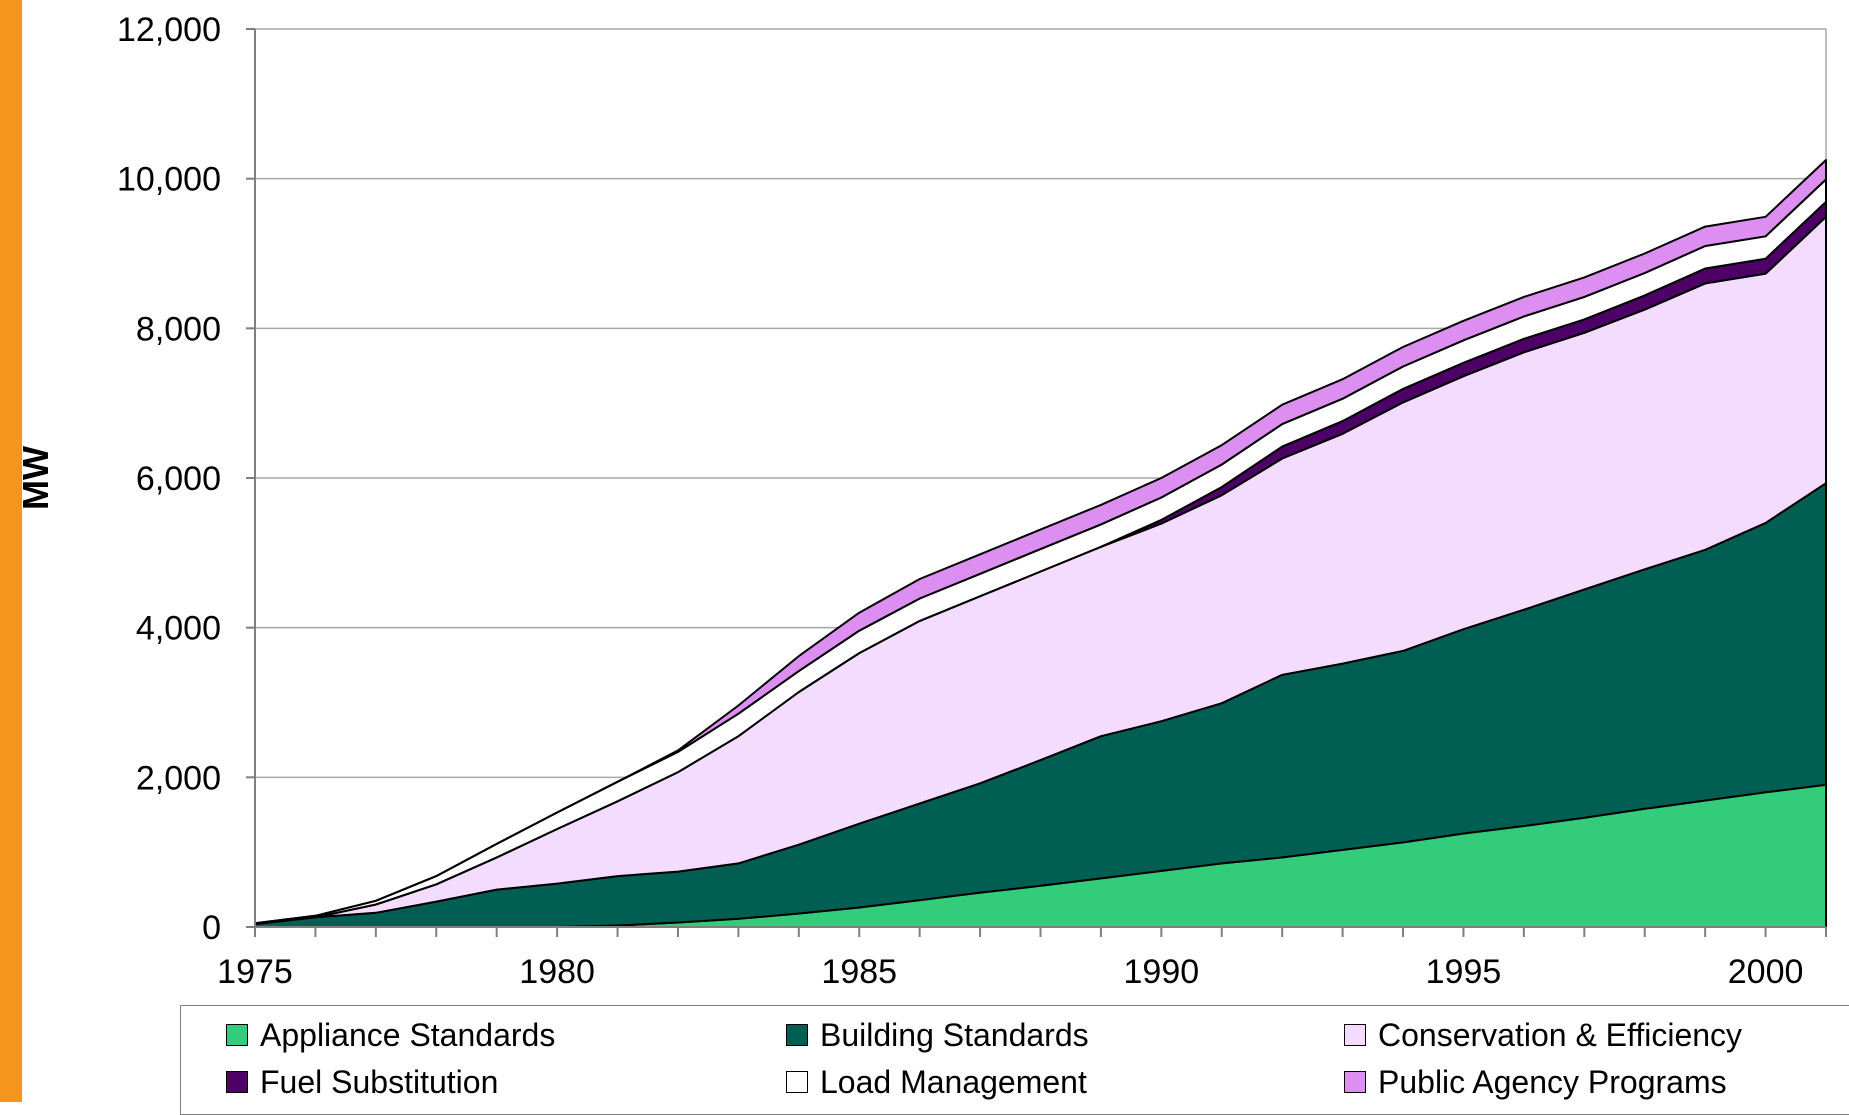  Describe the element at coordinates (35, 478) in the screenshot. I see `y-axis-label: MW` at that location.